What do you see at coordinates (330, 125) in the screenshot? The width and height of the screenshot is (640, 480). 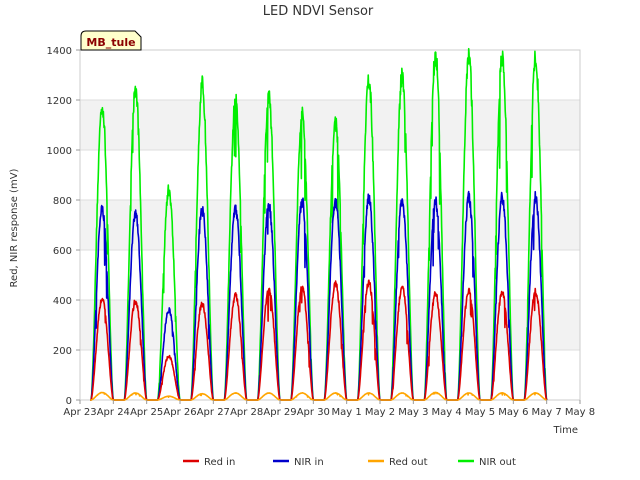 I see `grid-band` at bounding box center [330, 125].